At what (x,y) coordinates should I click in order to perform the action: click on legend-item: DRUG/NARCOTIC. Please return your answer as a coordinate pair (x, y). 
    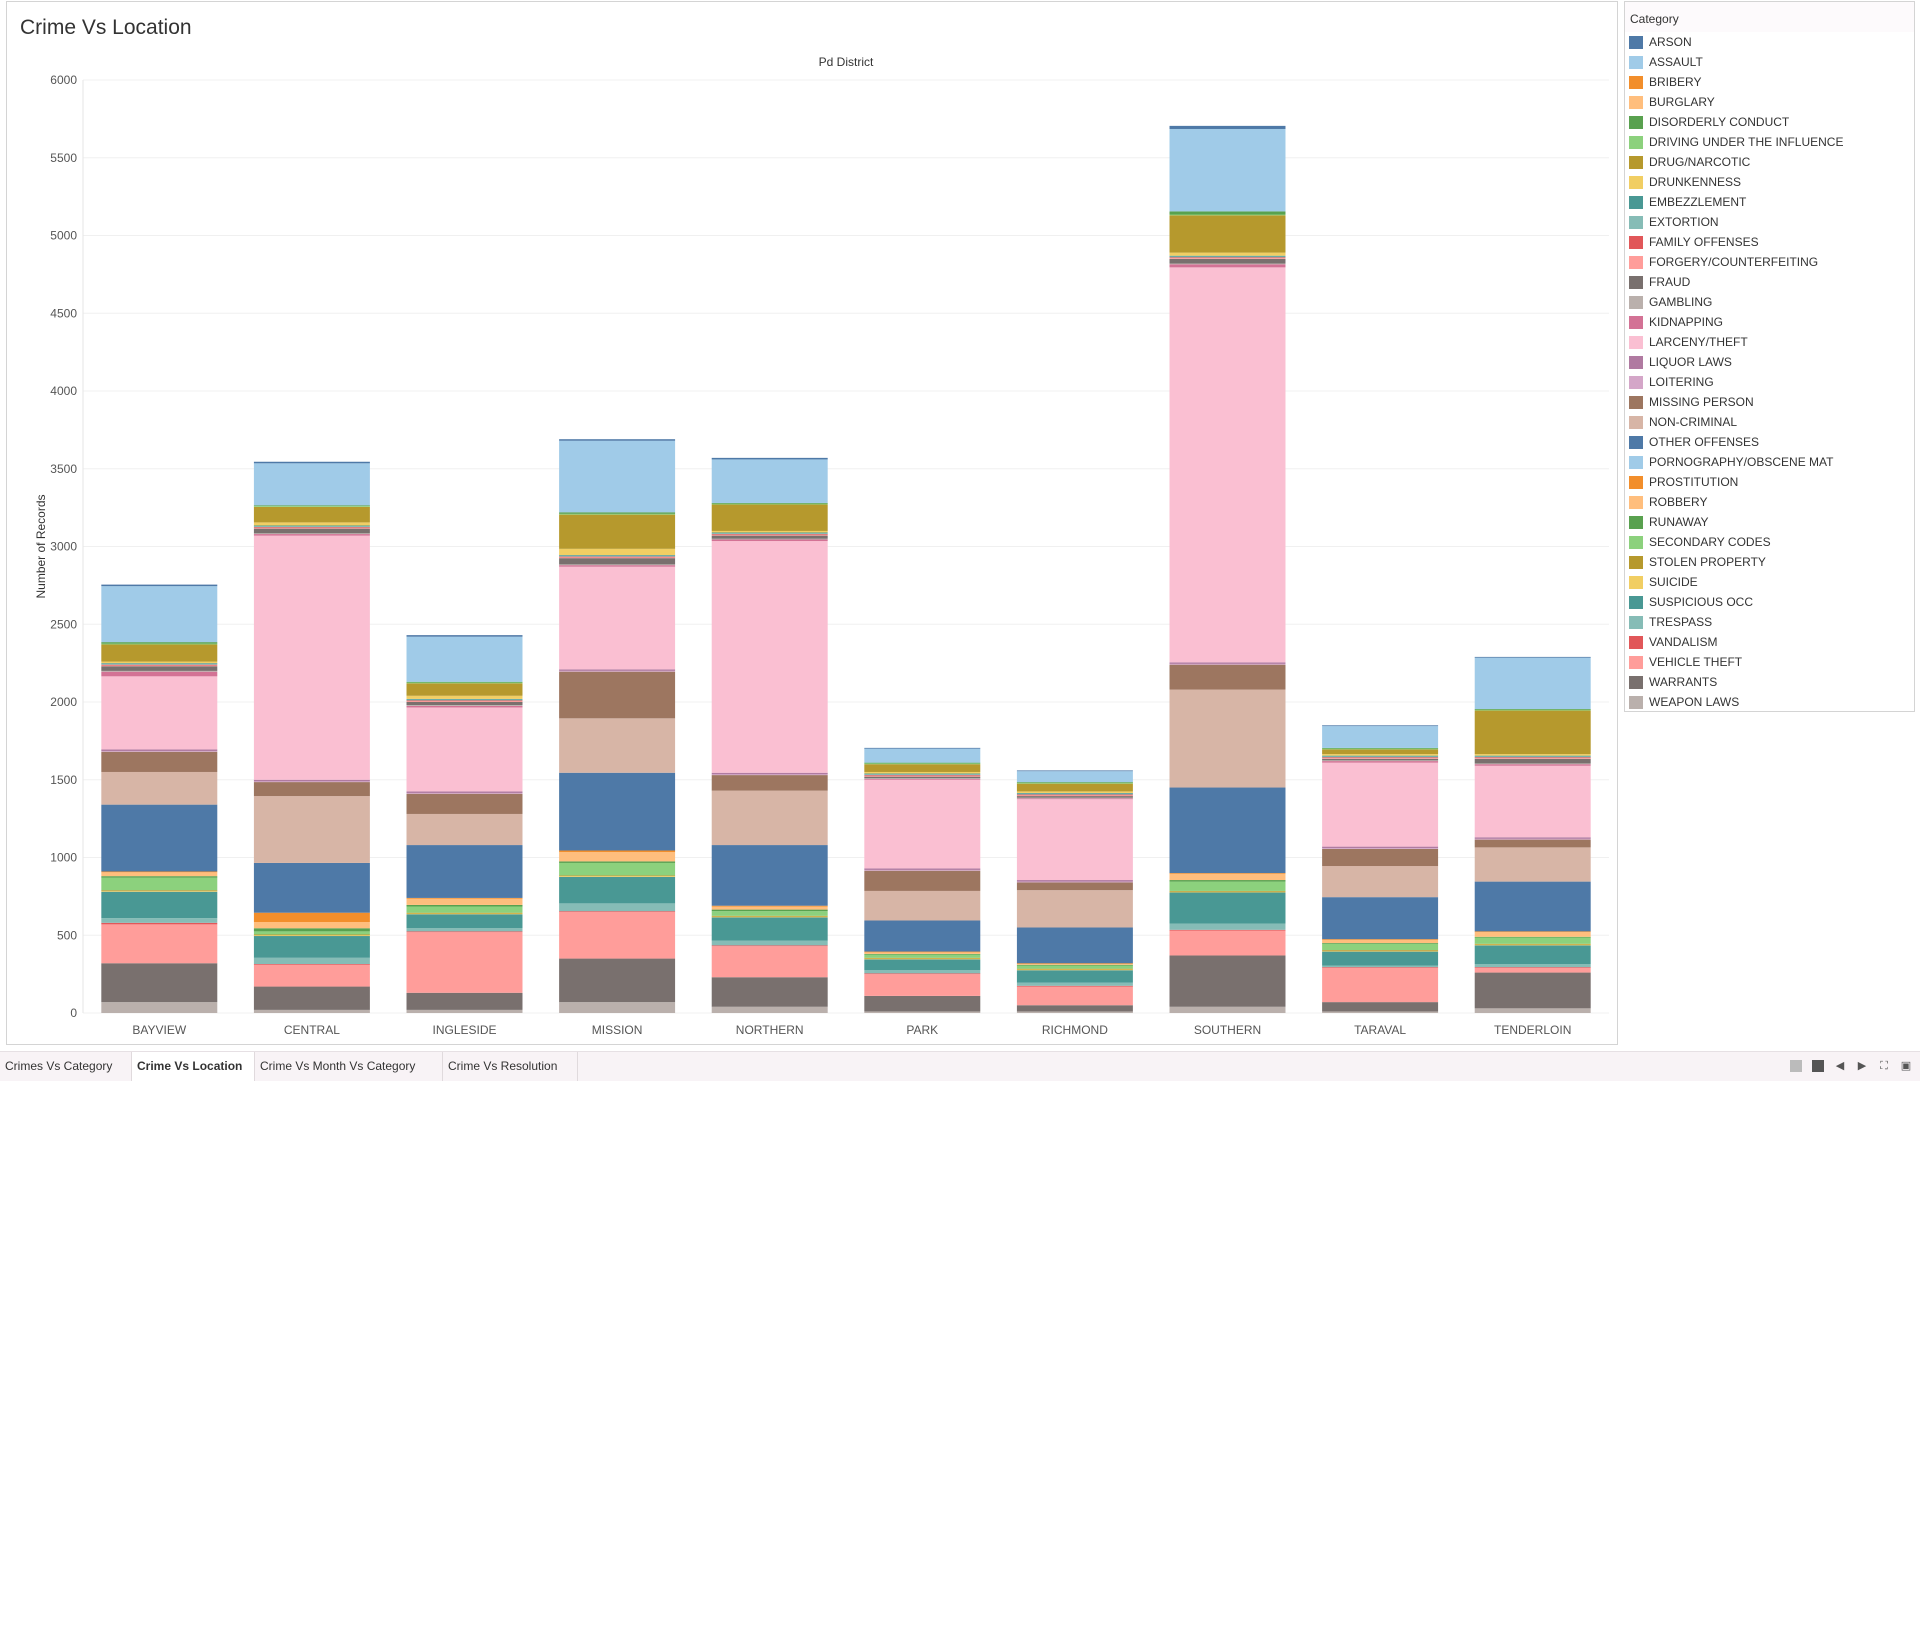
    Looking at the image, I should click on (1769, 162).